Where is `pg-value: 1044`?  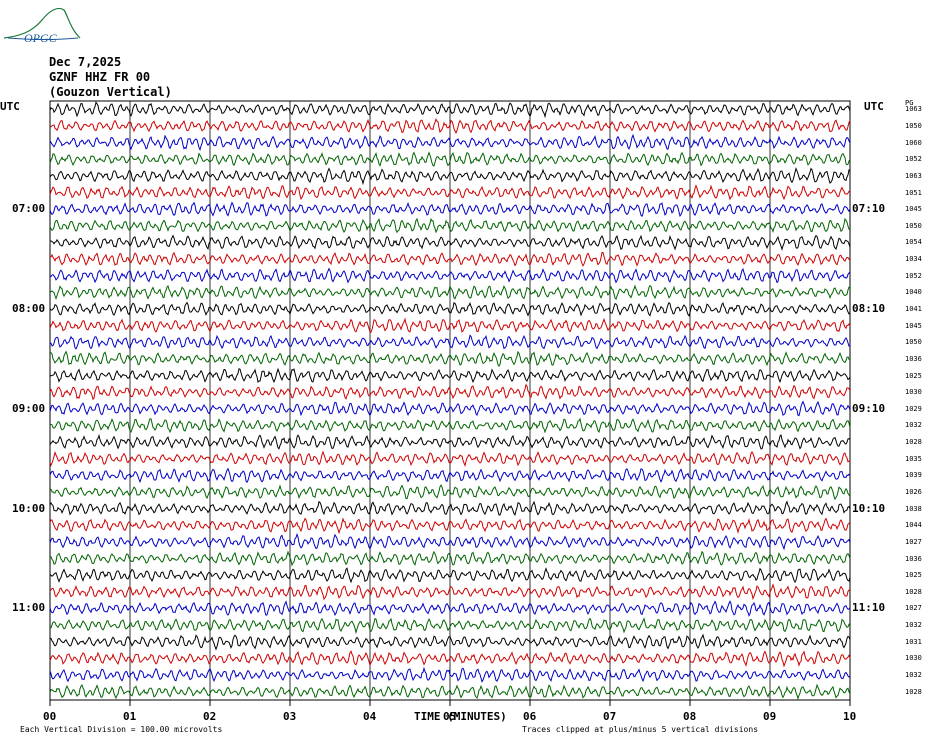
pg-value: 1044 is located at coordinates (913, 525).